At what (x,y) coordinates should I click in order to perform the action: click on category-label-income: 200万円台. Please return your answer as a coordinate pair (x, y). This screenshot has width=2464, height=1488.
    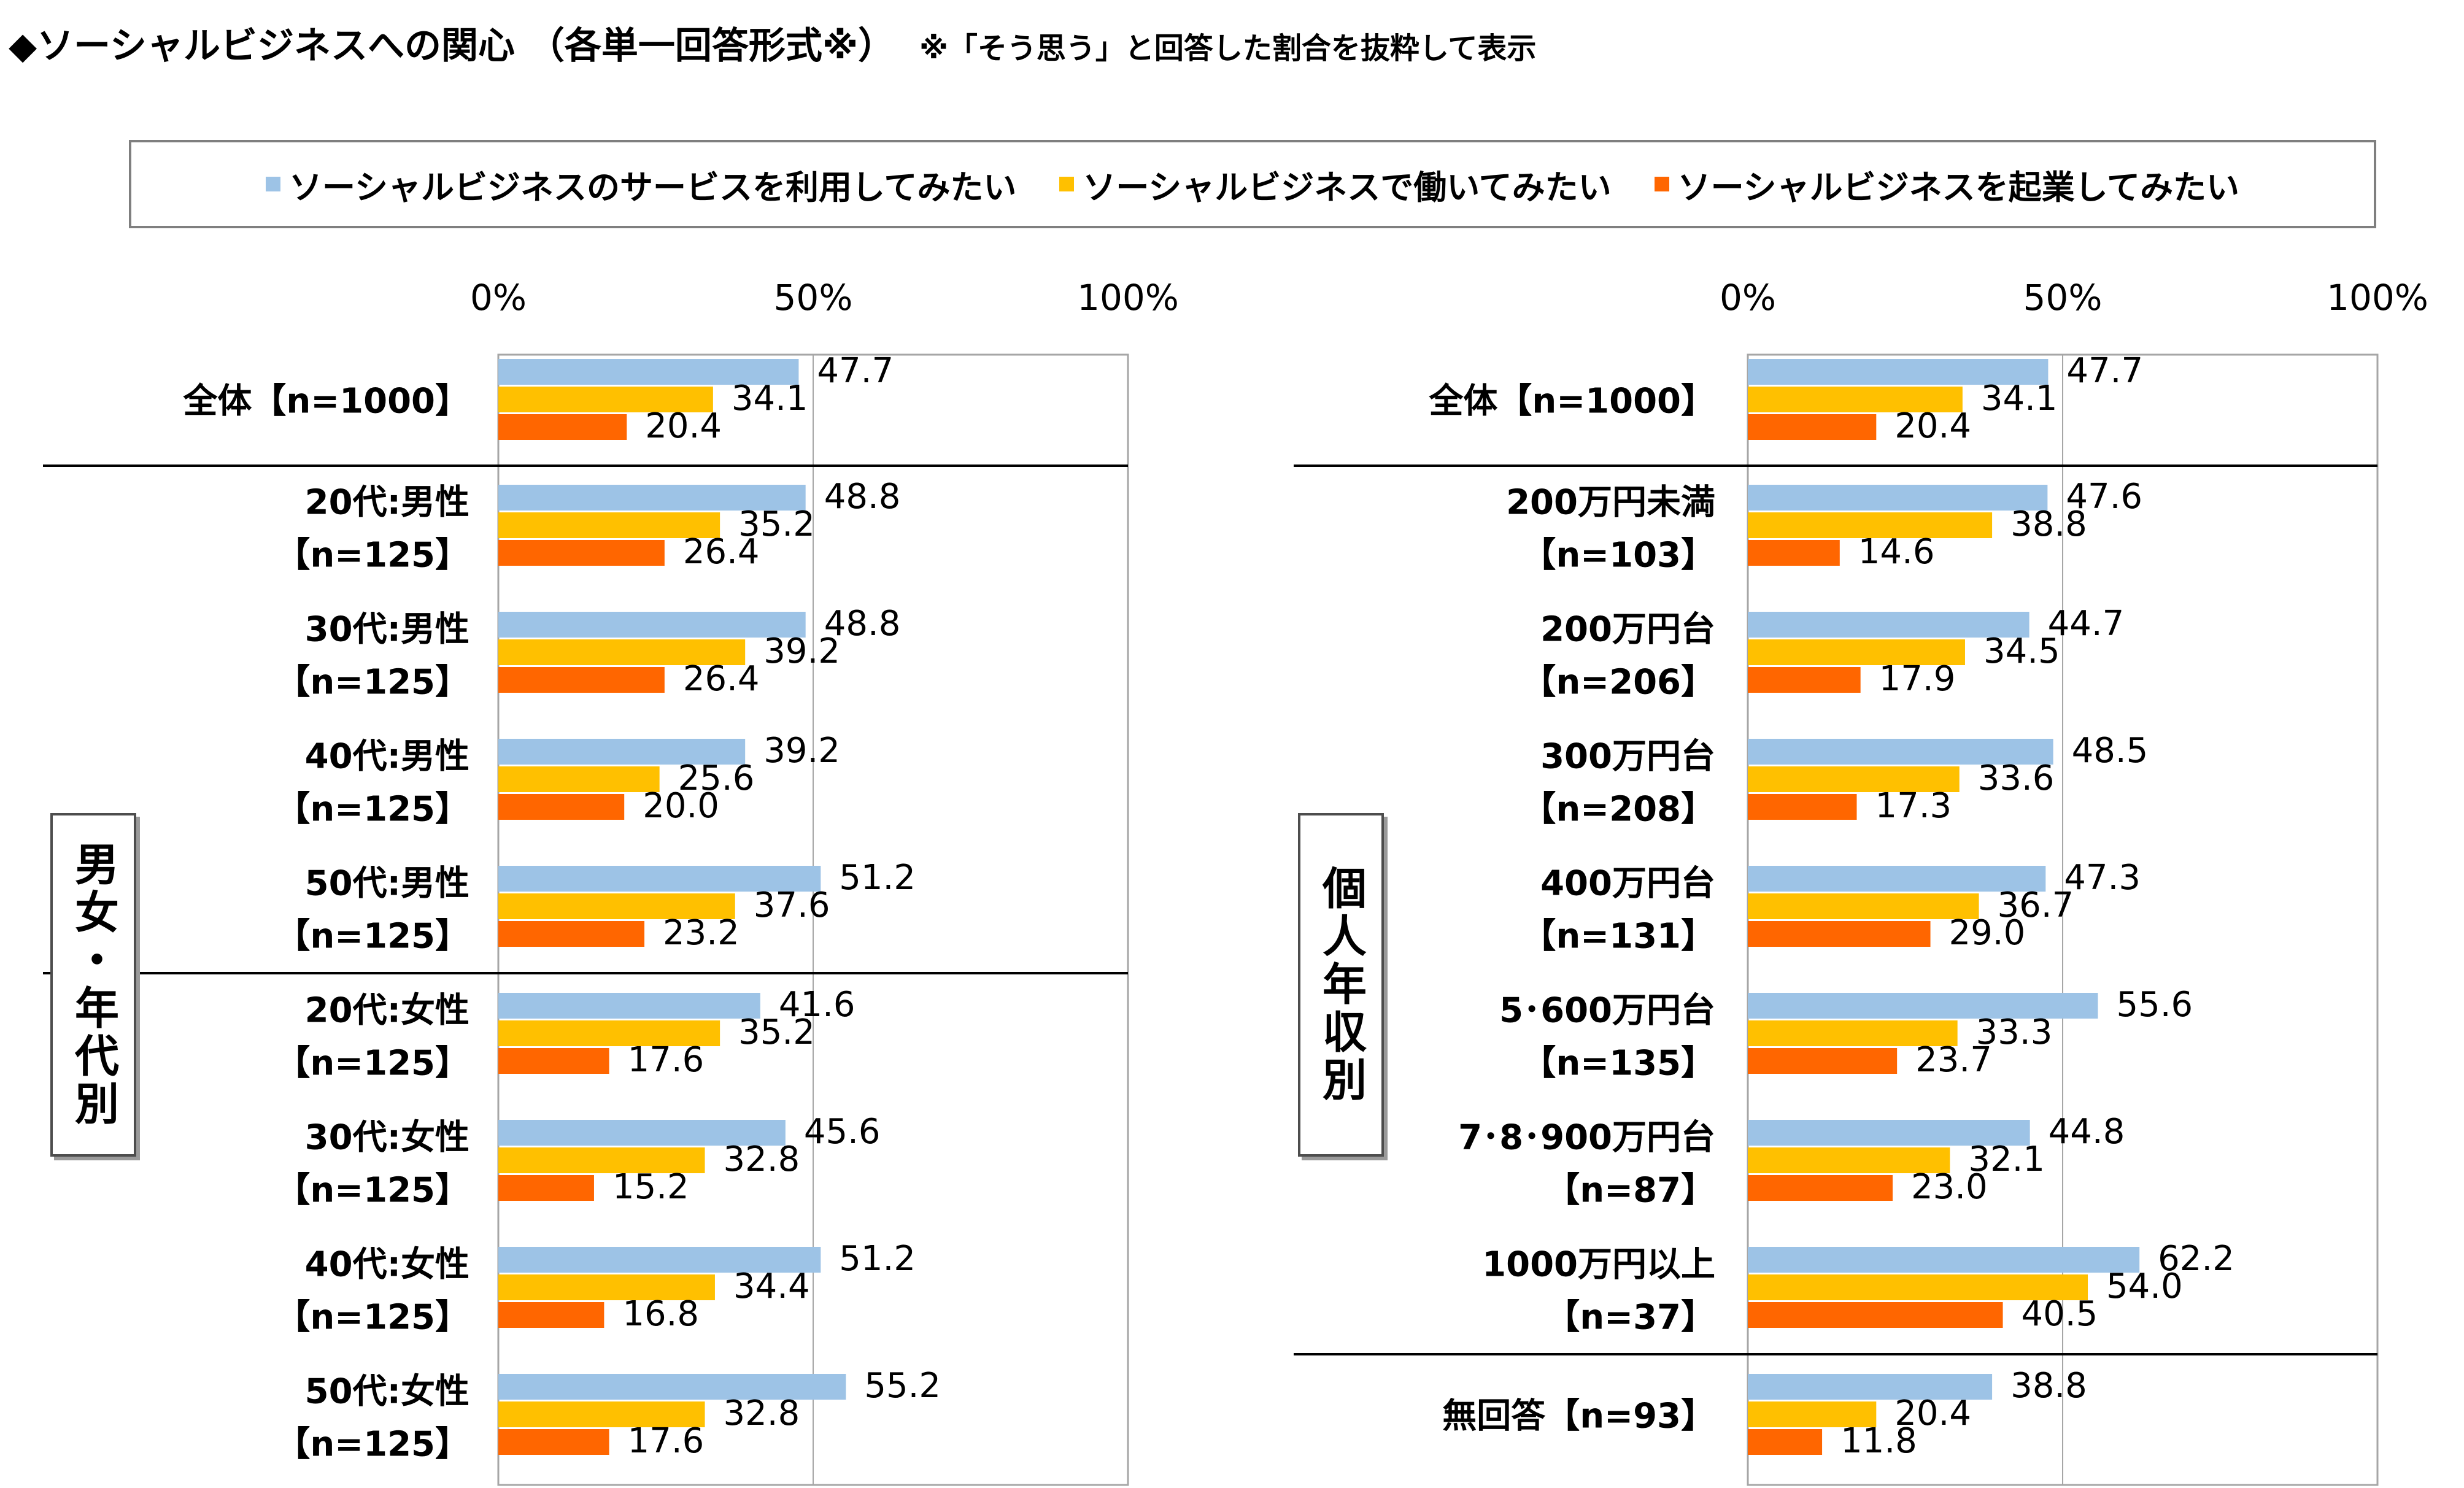
    Looking at the image, I should click on (1627, 630).